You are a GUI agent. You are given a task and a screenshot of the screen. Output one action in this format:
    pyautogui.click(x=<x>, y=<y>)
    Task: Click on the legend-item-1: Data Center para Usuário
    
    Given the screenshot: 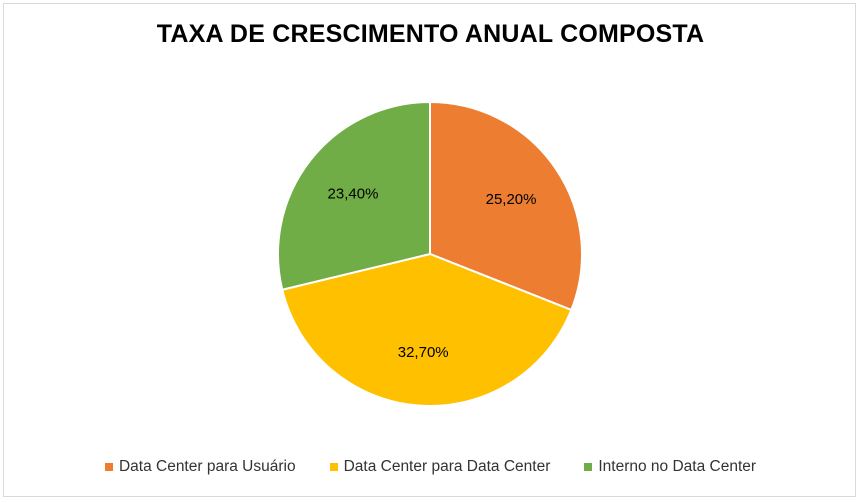 What is the action you would take?
    pyautogui.click(x=200, y=467)
    